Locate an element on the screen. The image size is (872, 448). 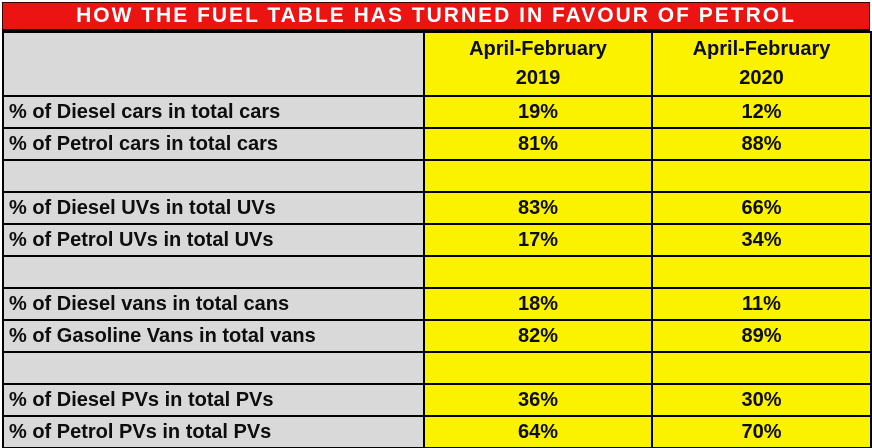
row-label: % of Gasoline Vans in total vans is located at coordinates (213, 336).